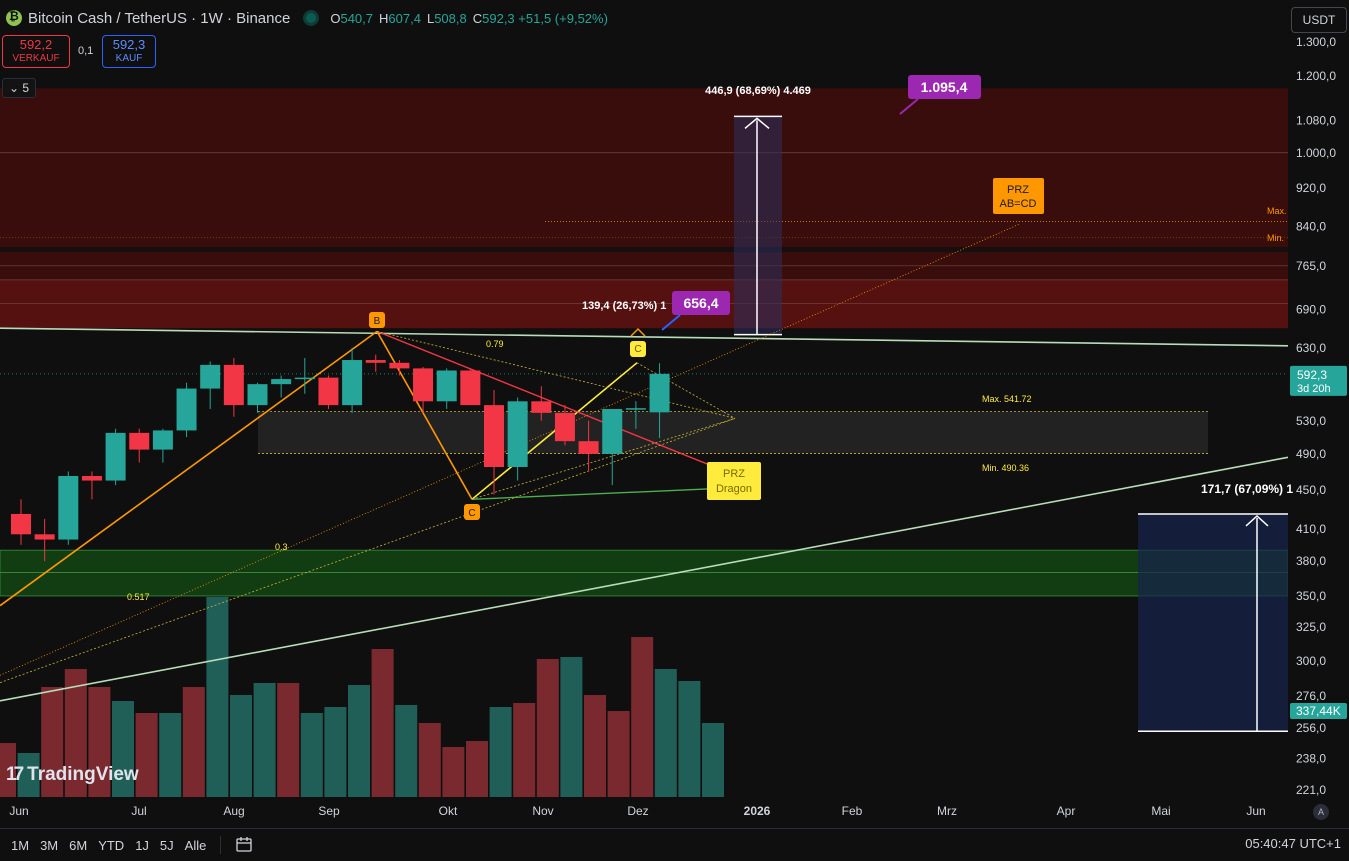 Image resolution: width=1349 pixels, height=861 pixels. What do you see at coordinates (758, 225) in the screenshot?
I see `long-position-box` at bounding box center [758, 225].